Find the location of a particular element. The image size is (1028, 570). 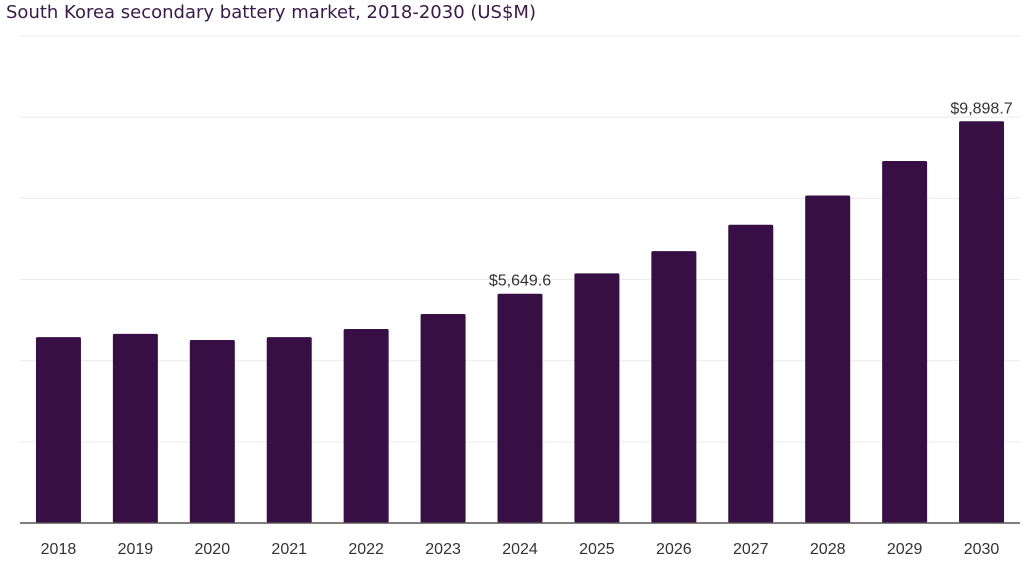

x-tick-2026: 2026 is located at coordinates (674, 549).